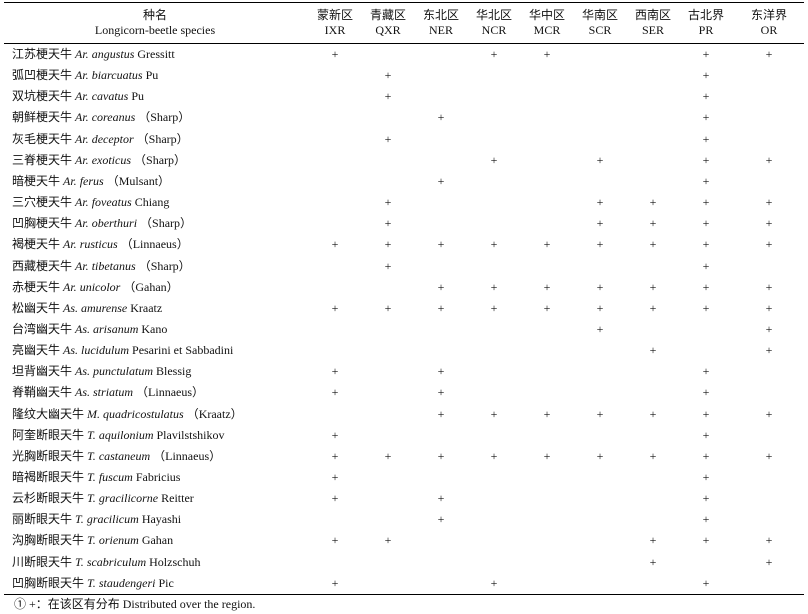  I want to click on species-name: 朝鲜梗天牛 Ar. coreanus （Sharp）, so click(101, 117).